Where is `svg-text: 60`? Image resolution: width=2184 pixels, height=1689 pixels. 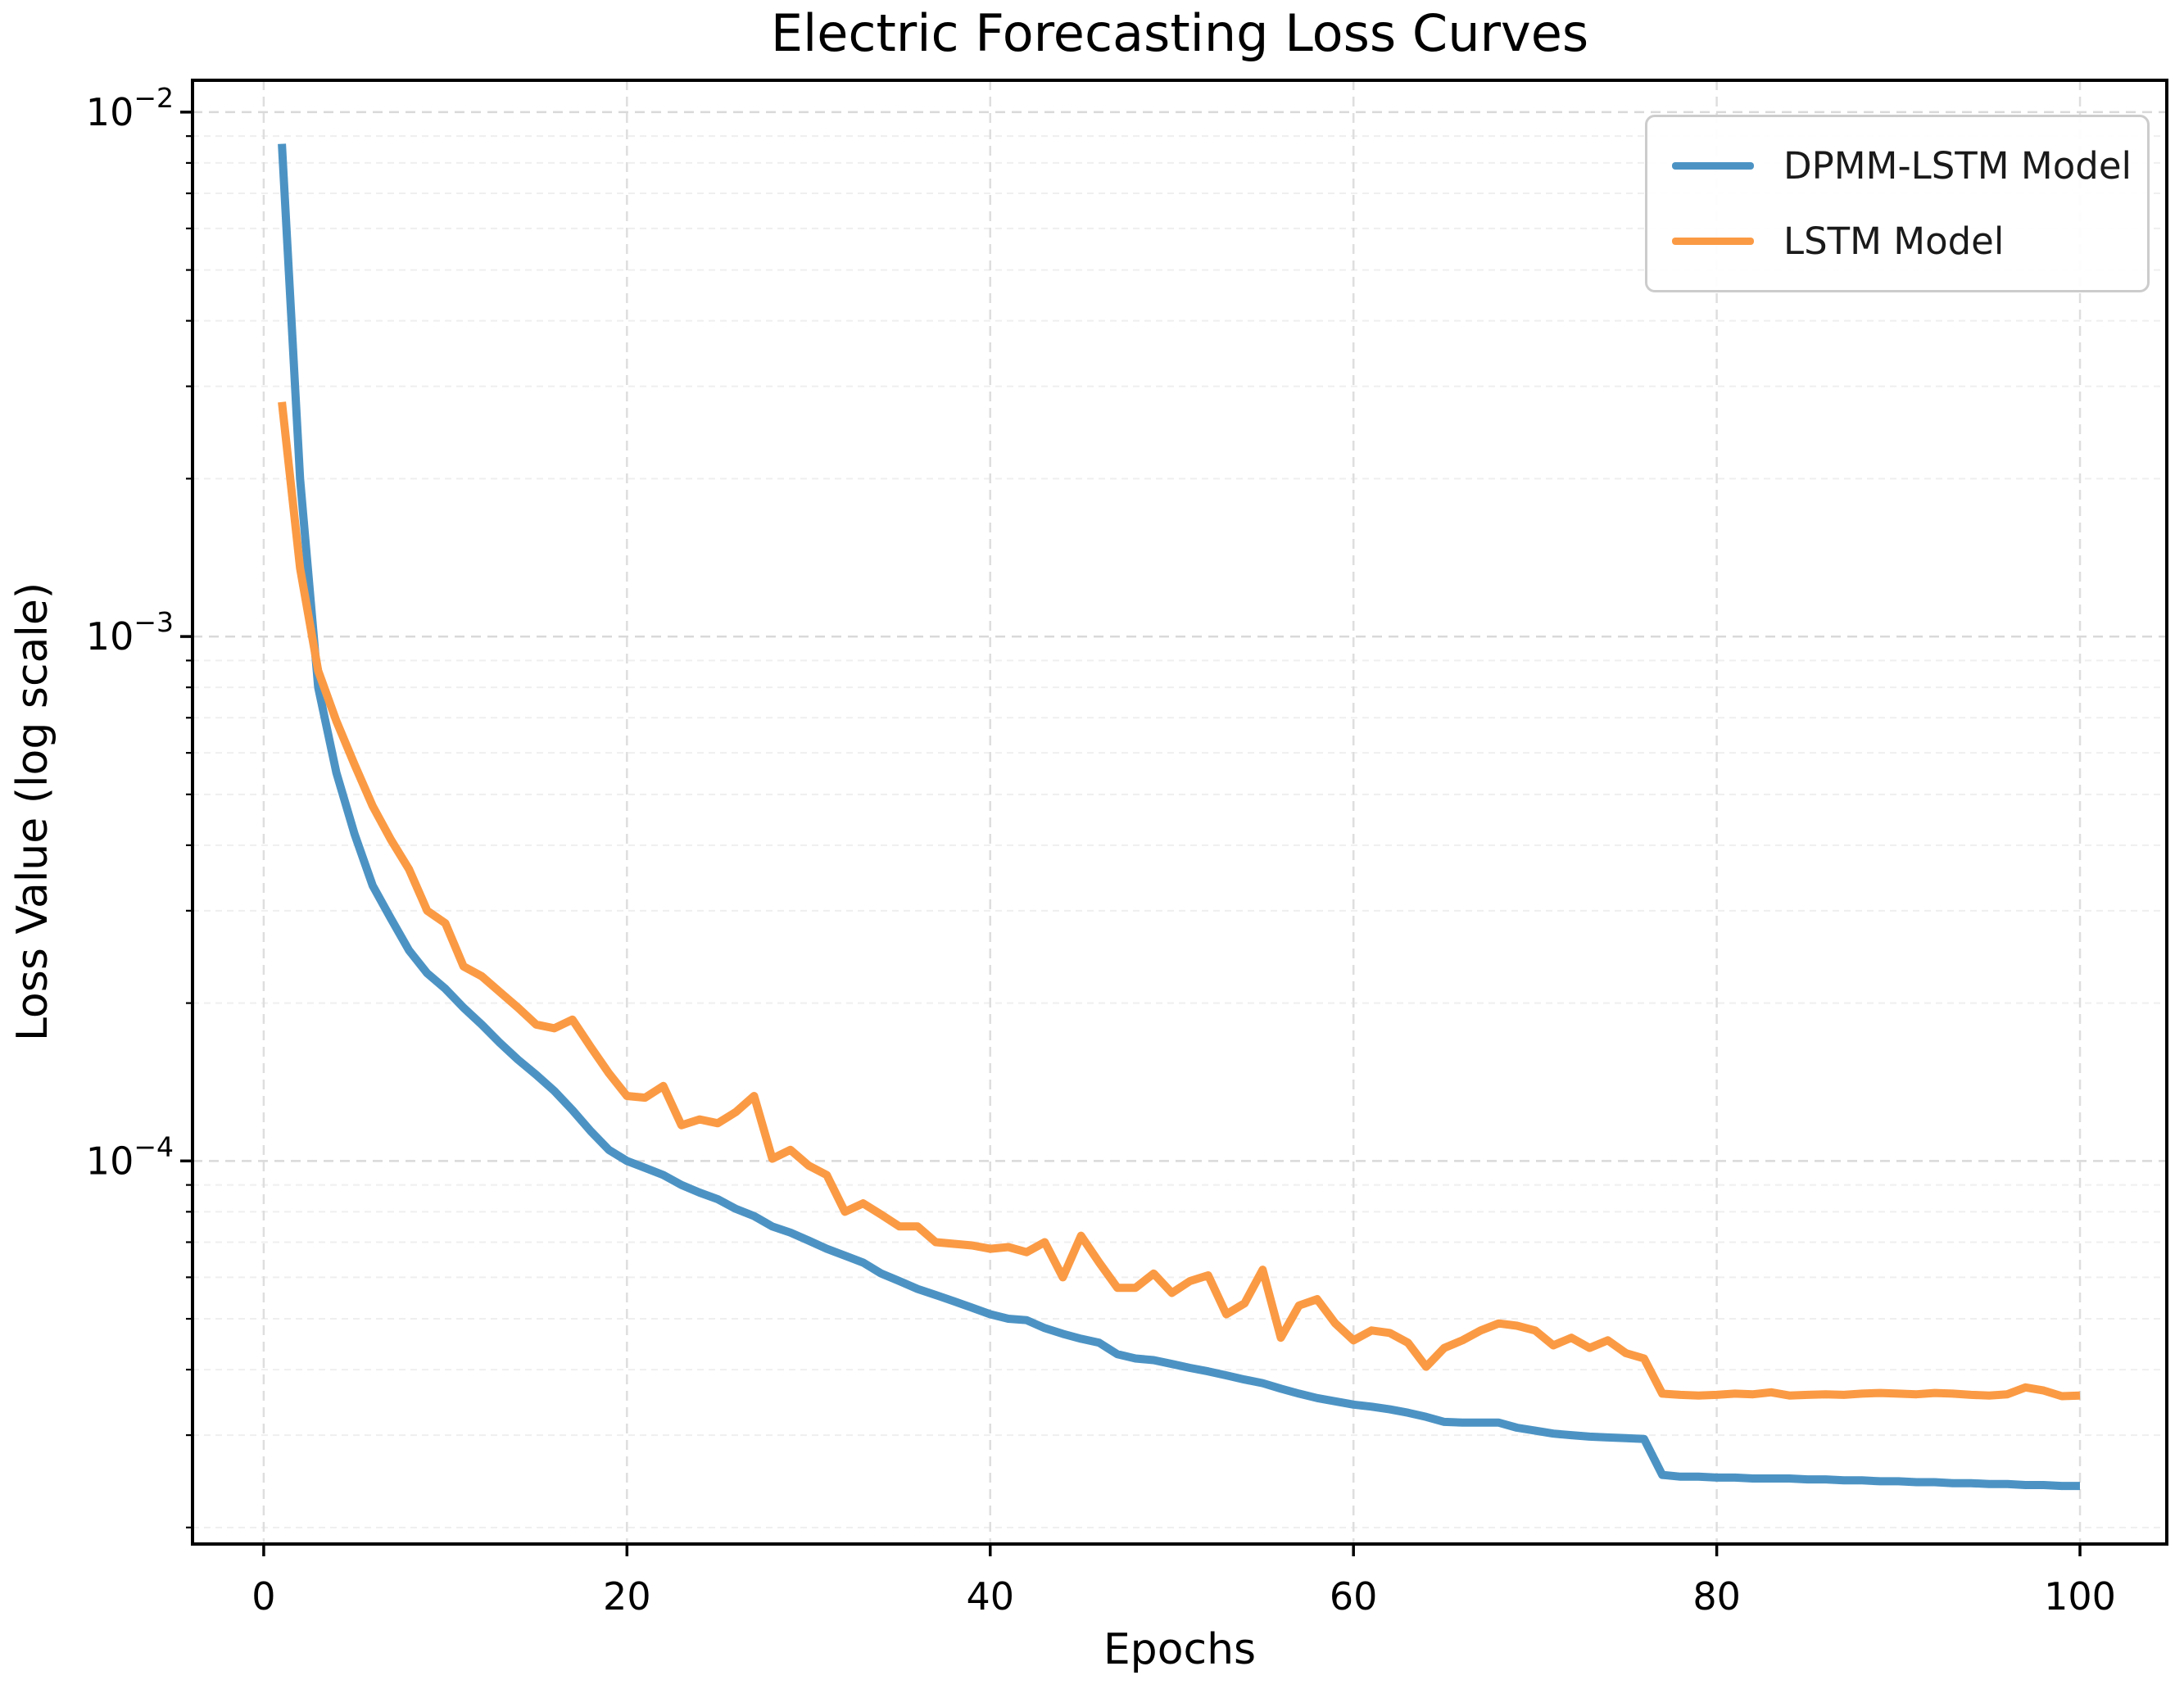 svg-text: 60 is located at coordinates (1354, 1597).